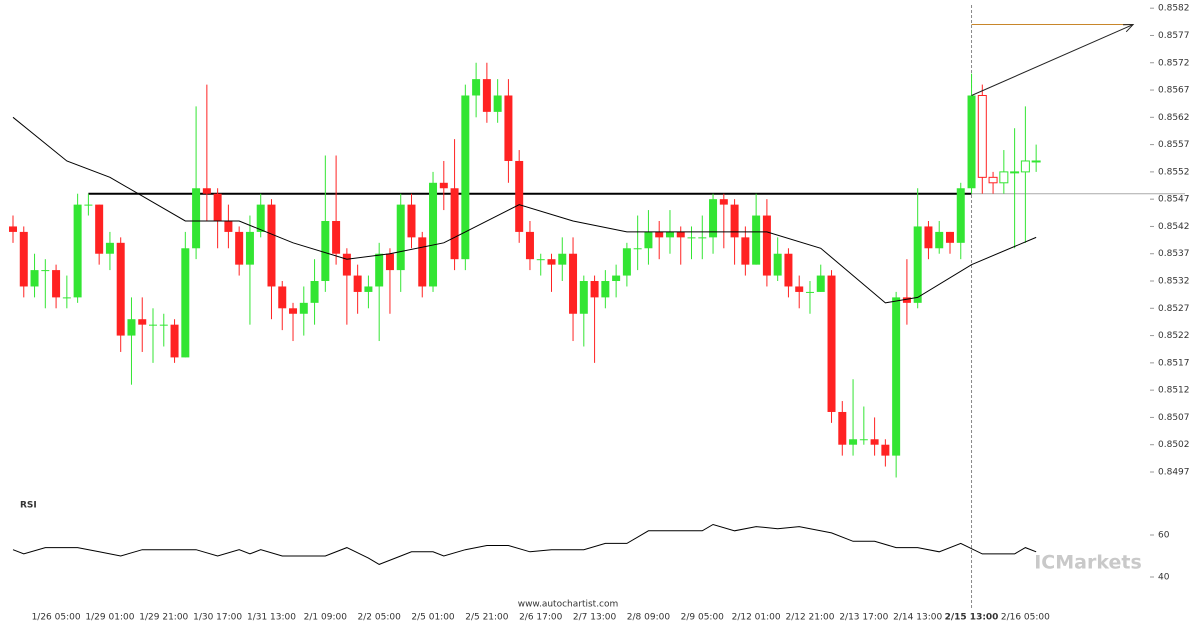 The image size is (1200, 630). What do you see at coordinates (1174, 145) in the screenshot?
I see `y-tick-label: 0.8557` at bounding box center [1174, 145].